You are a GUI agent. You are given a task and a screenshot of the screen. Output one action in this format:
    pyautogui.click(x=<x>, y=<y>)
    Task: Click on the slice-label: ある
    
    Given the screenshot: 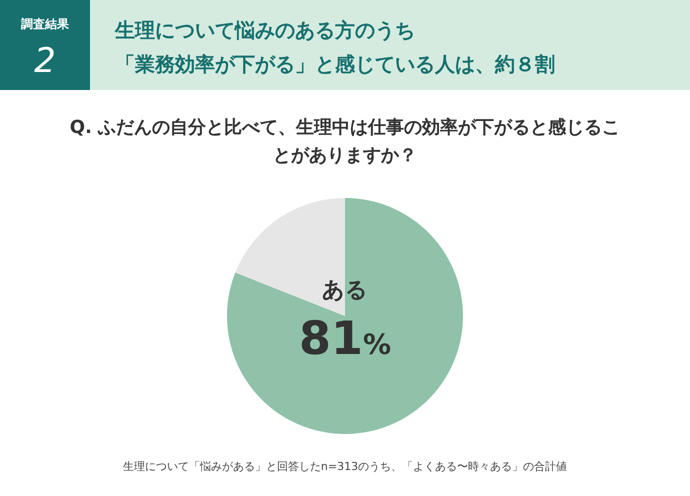 What is the action you would take?
    pyautogui.click(x=345, y=290)
    